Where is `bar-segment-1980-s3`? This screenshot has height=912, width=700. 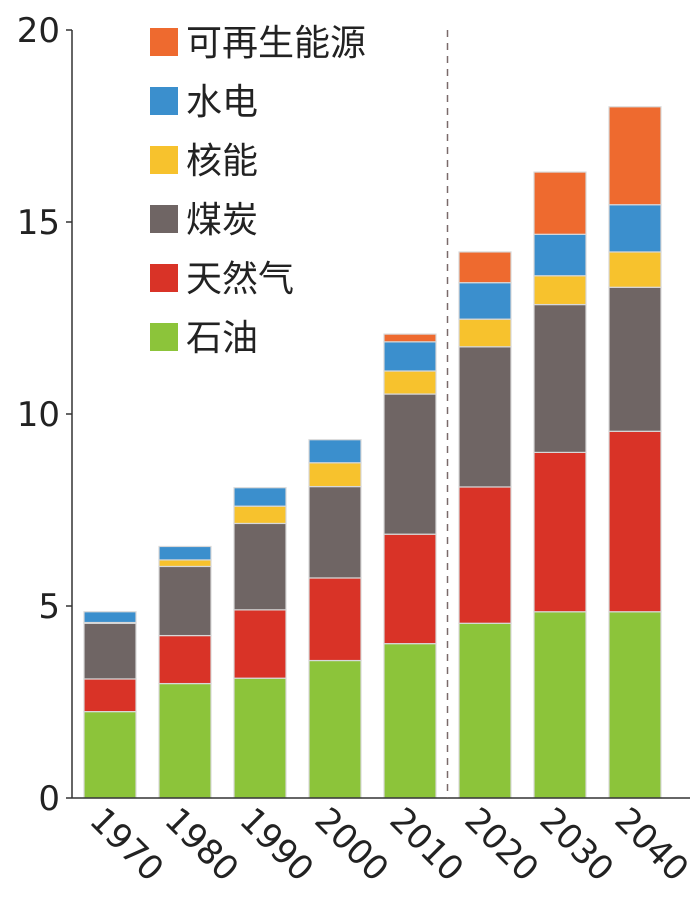
bar-segment-1980-s3 is located at coordinates (185, 563).